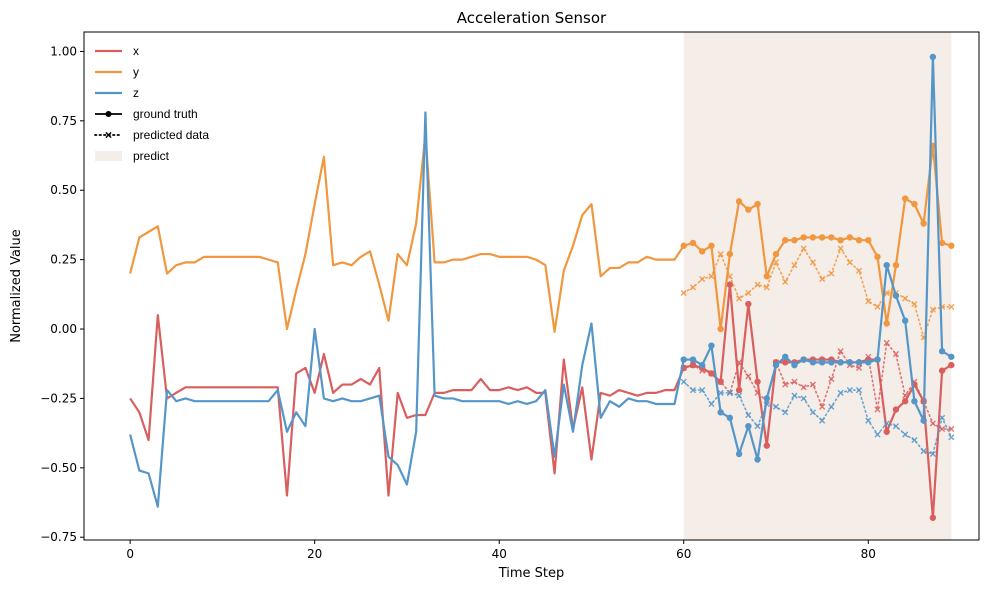 The height and width of the screenshot is (590, 989). What do you see at coordinates (63, 121) in the screenshot?
I see `y-tick-label: 0.75` at bounding box center [63, 121].